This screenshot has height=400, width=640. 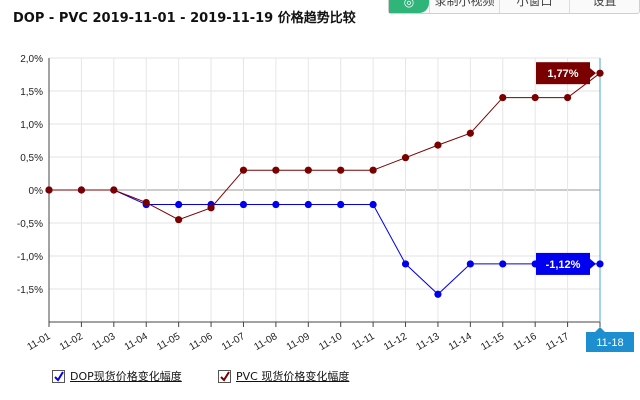 I want to click on x-tick-label: 11-13, so click(x=427, y=342).